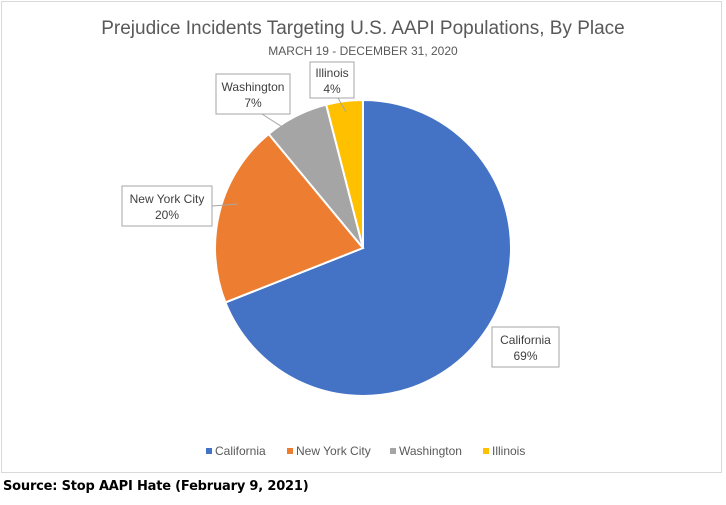  I want to click on legend-item-new-york-city: New York City, so click(329, 451).